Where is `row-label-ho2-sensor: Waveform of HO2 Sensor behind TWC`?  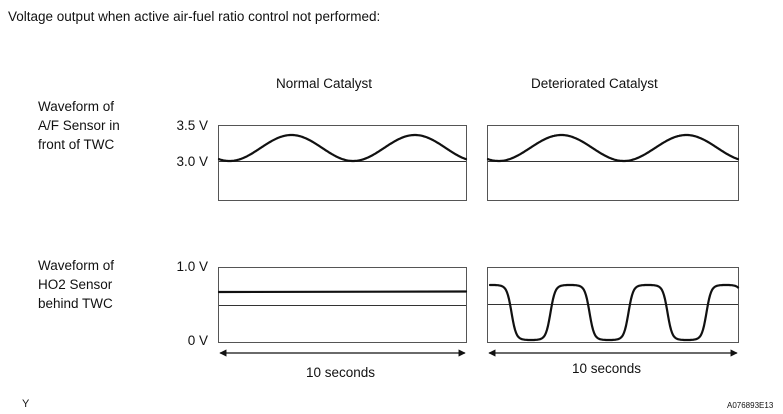
row-label-ho2-sensor: Waveform of HO2 Sensor behind TWC is located at coordinates (76, 284).